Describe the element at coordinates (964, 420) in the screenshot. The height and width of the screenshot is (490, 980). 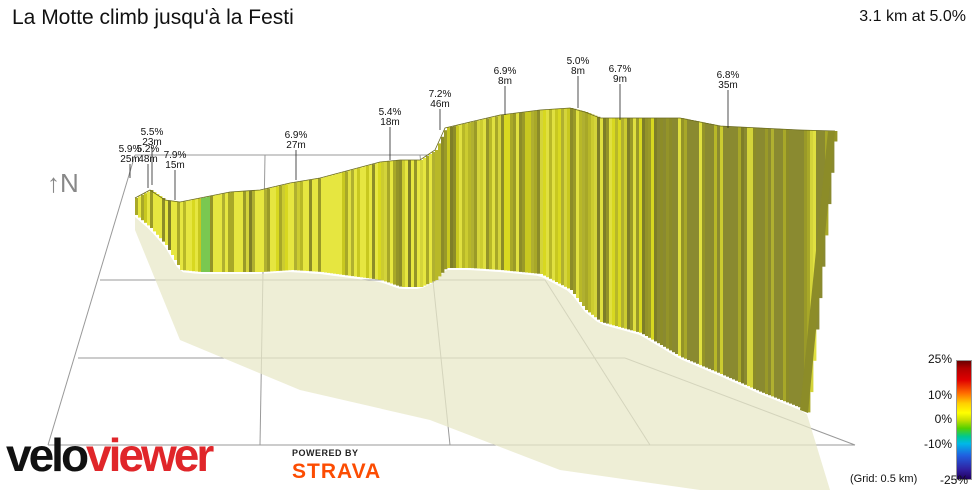
I see `gradient-color-scale` at that location.